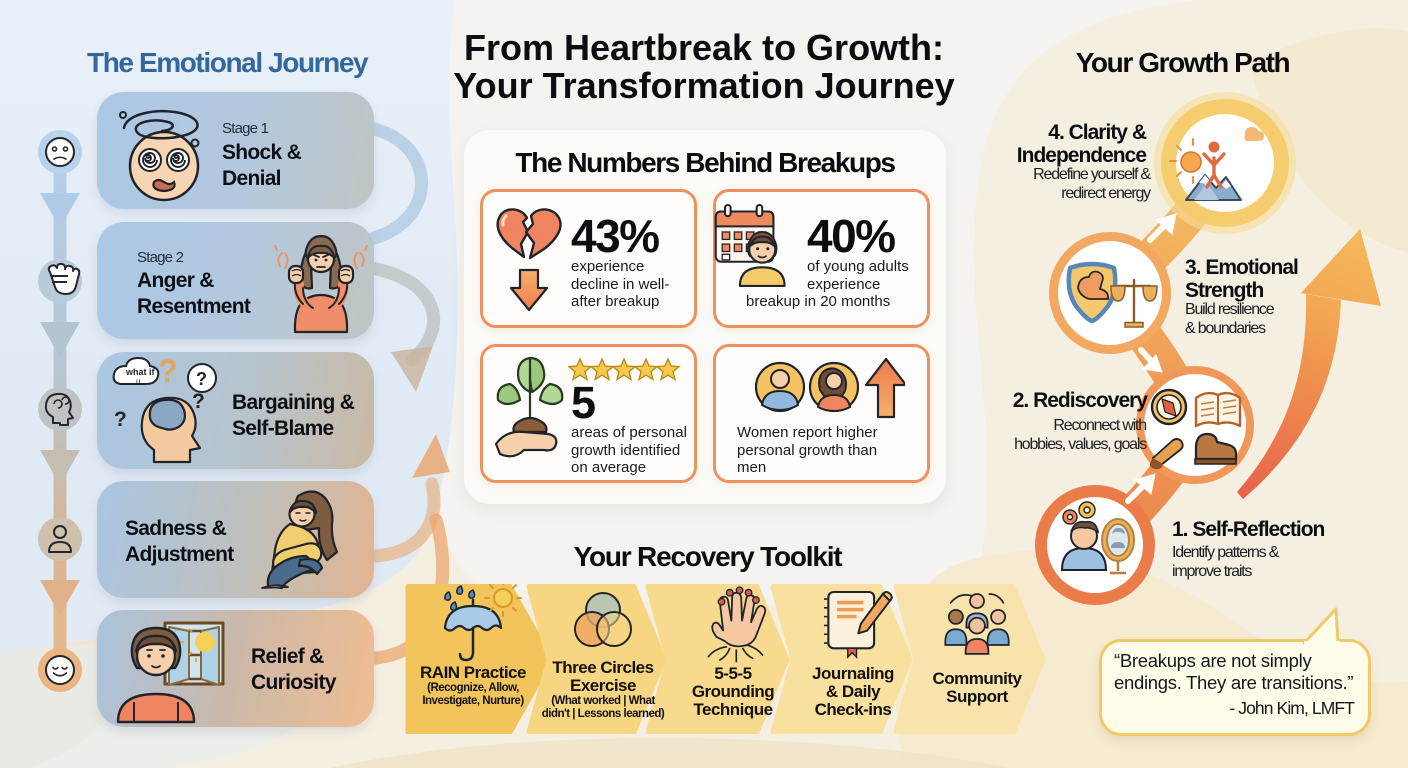 Image resolution: width=1408 pixels, height=768 pixels. I want to click on svg-text: what if, so click(140, 372).